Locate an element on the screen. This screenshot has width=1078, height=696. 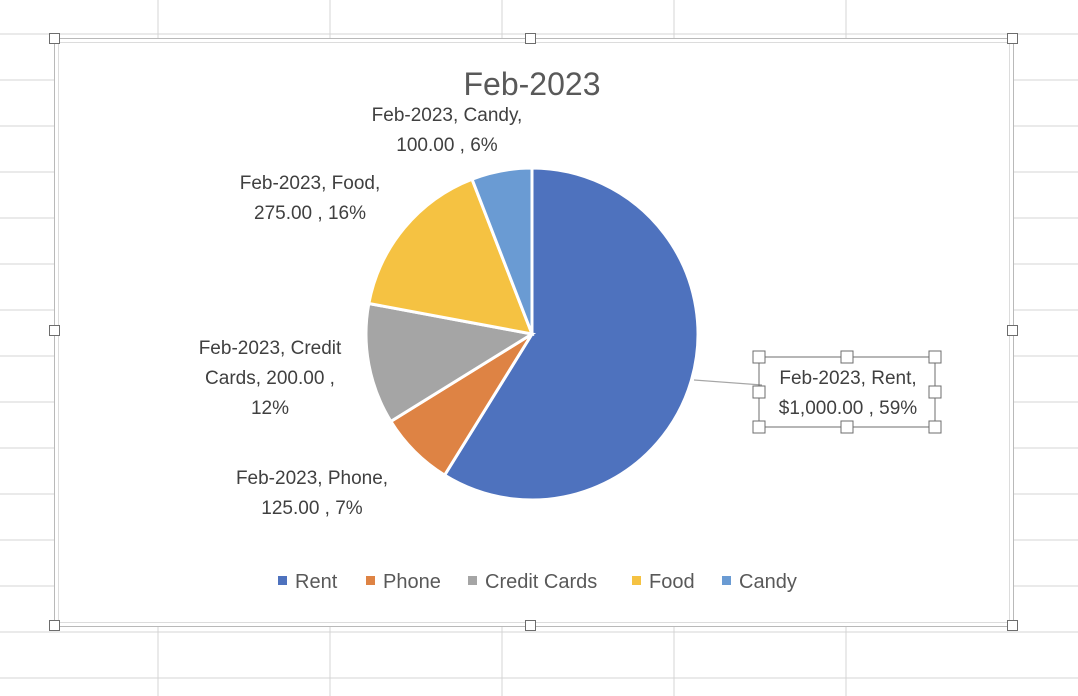
legend-label: Credit Cards is located at coordinates (541, 582).